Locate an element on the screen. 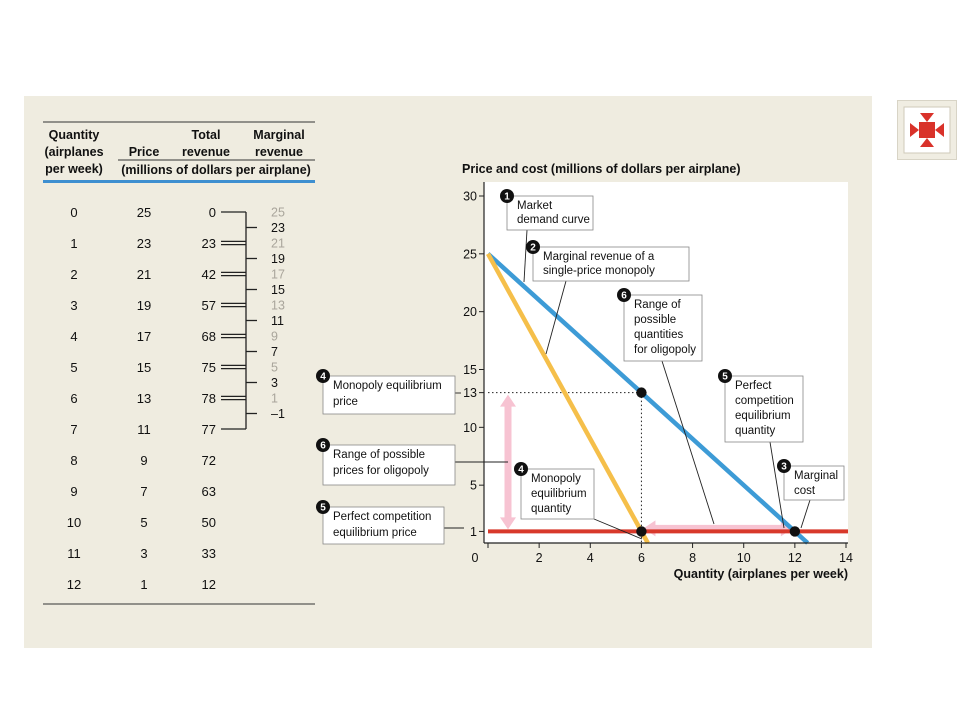 The image size is (960, 720). table-cell-price: 9 is located at coordinates (143, 460).